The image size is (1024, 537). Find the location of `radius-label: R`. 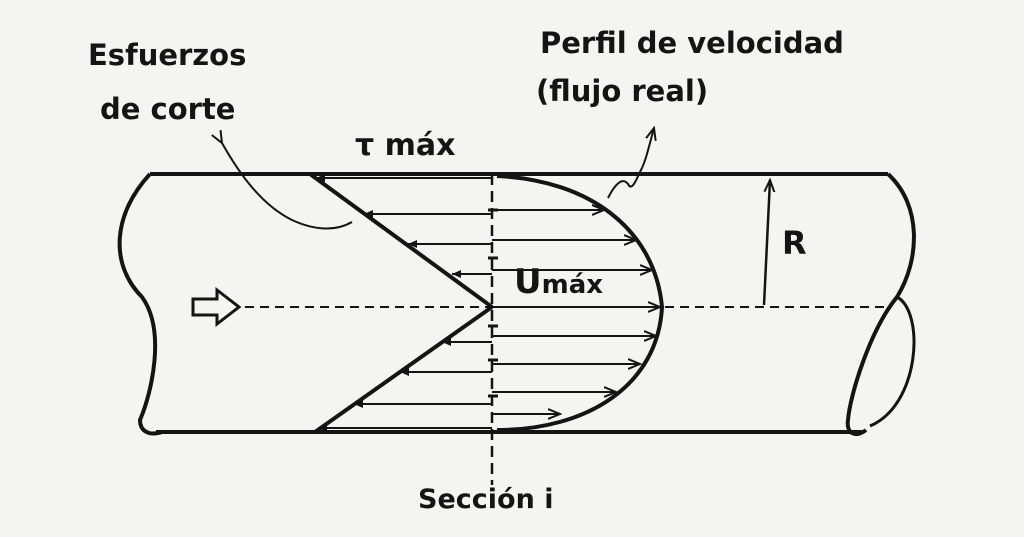

radius-label: R is located at coordinates (794, 243).